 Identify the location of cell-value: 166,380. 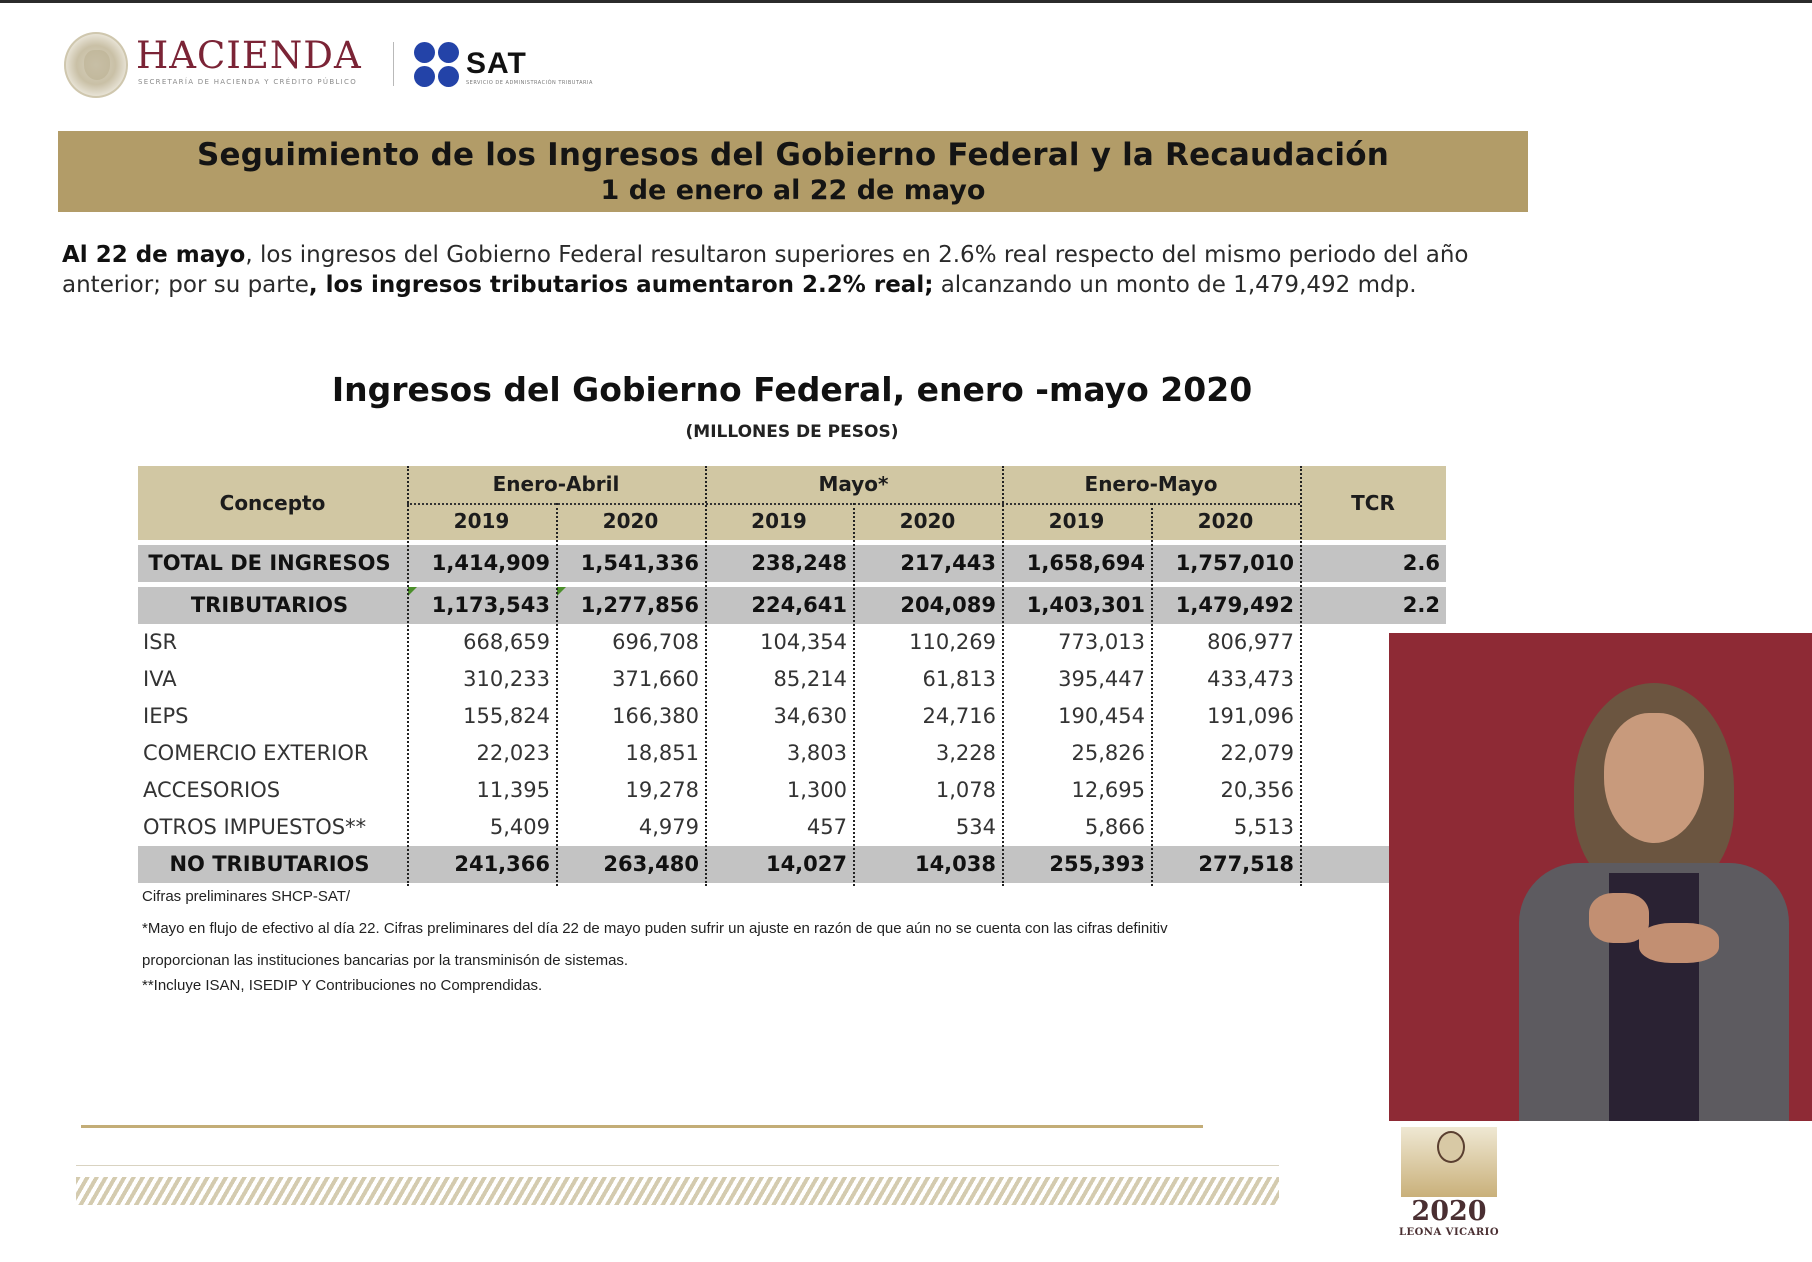
(655, 716).